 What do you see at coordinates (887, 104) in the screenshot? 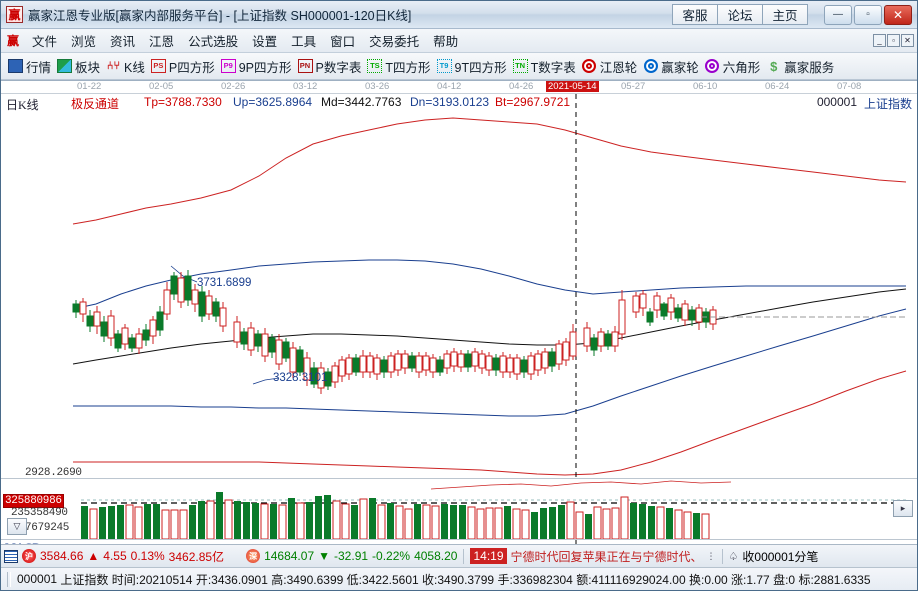
I see `symbol-name: 上证指数` at bounding box center [887, 104].